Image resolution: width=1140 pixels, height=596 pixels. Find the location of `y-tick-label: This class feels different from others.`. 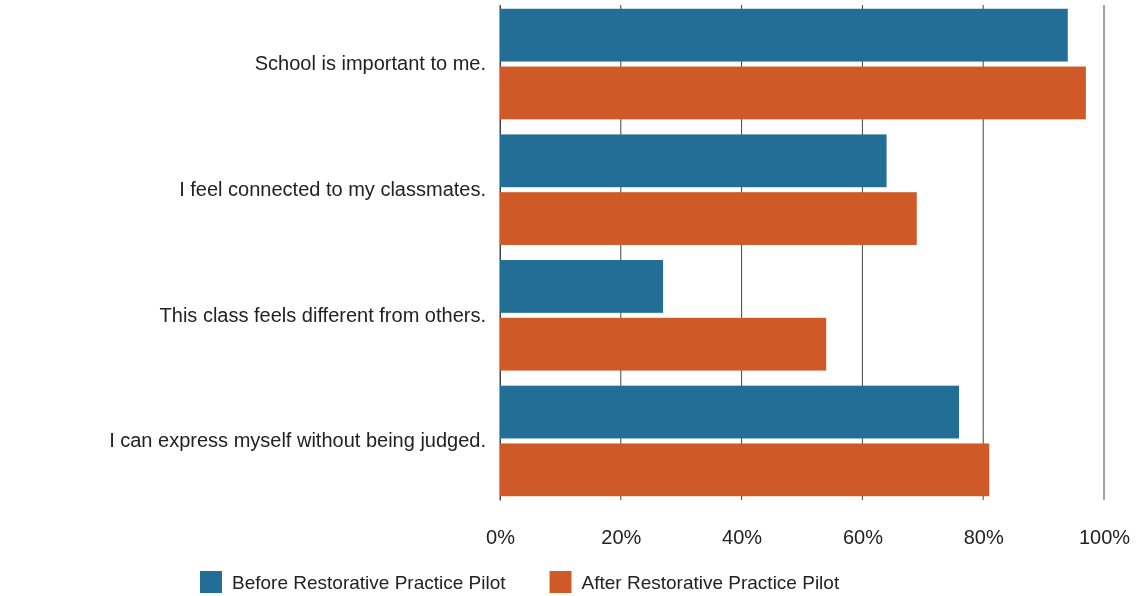

y-tick-label: This class feels different from others. is located at coordinates (322, 314).